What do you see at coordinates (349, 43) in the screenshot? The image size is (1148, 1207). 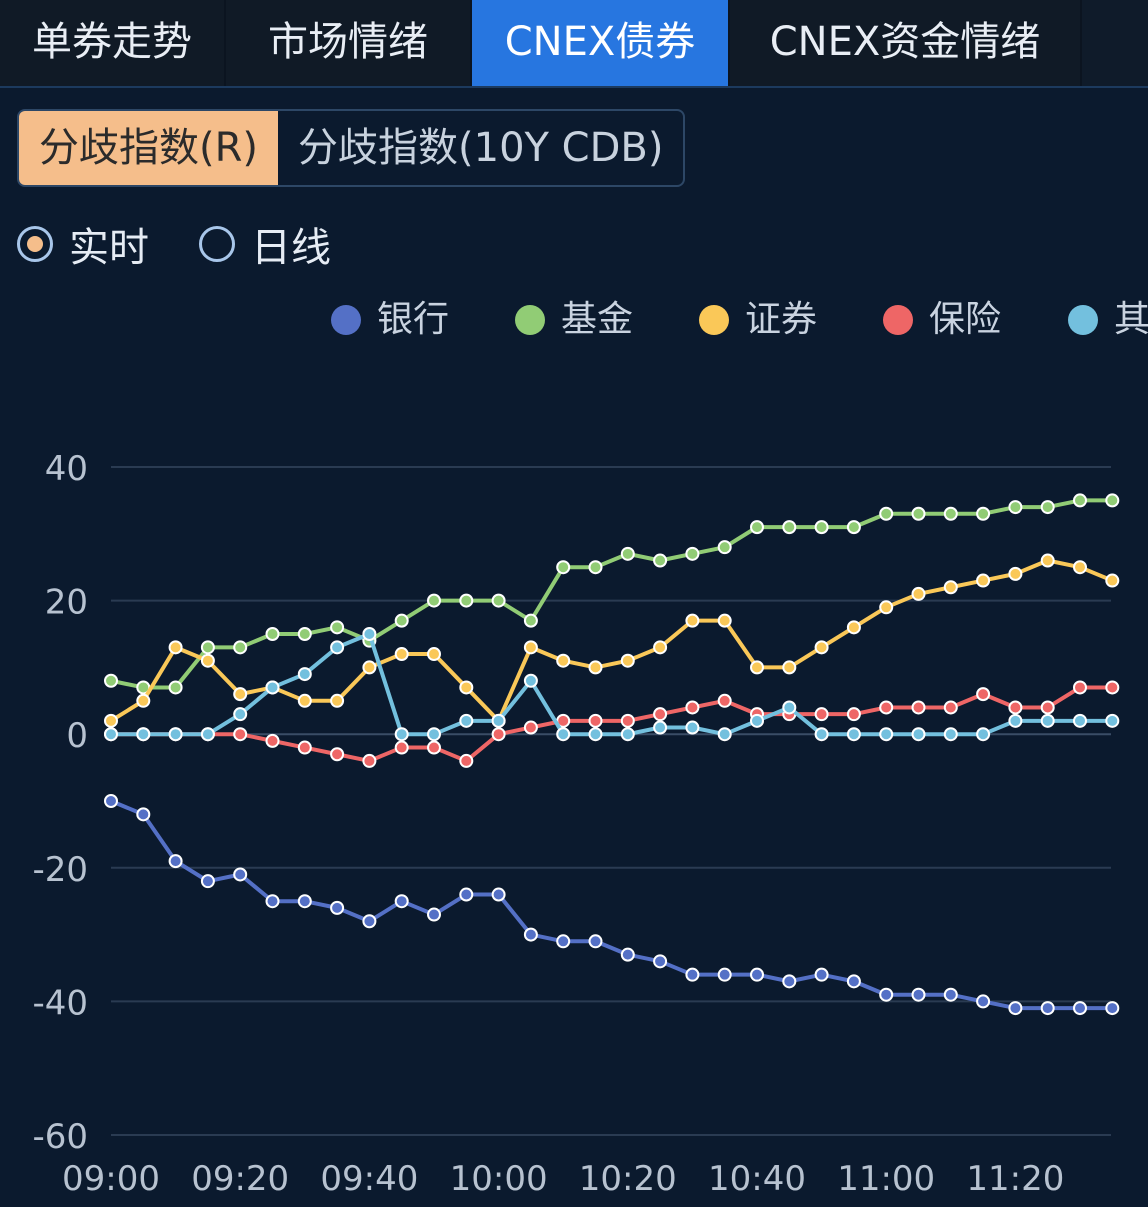 I see `tab-market-sentiment: 市场情绪` at bounding box center [349, 43].